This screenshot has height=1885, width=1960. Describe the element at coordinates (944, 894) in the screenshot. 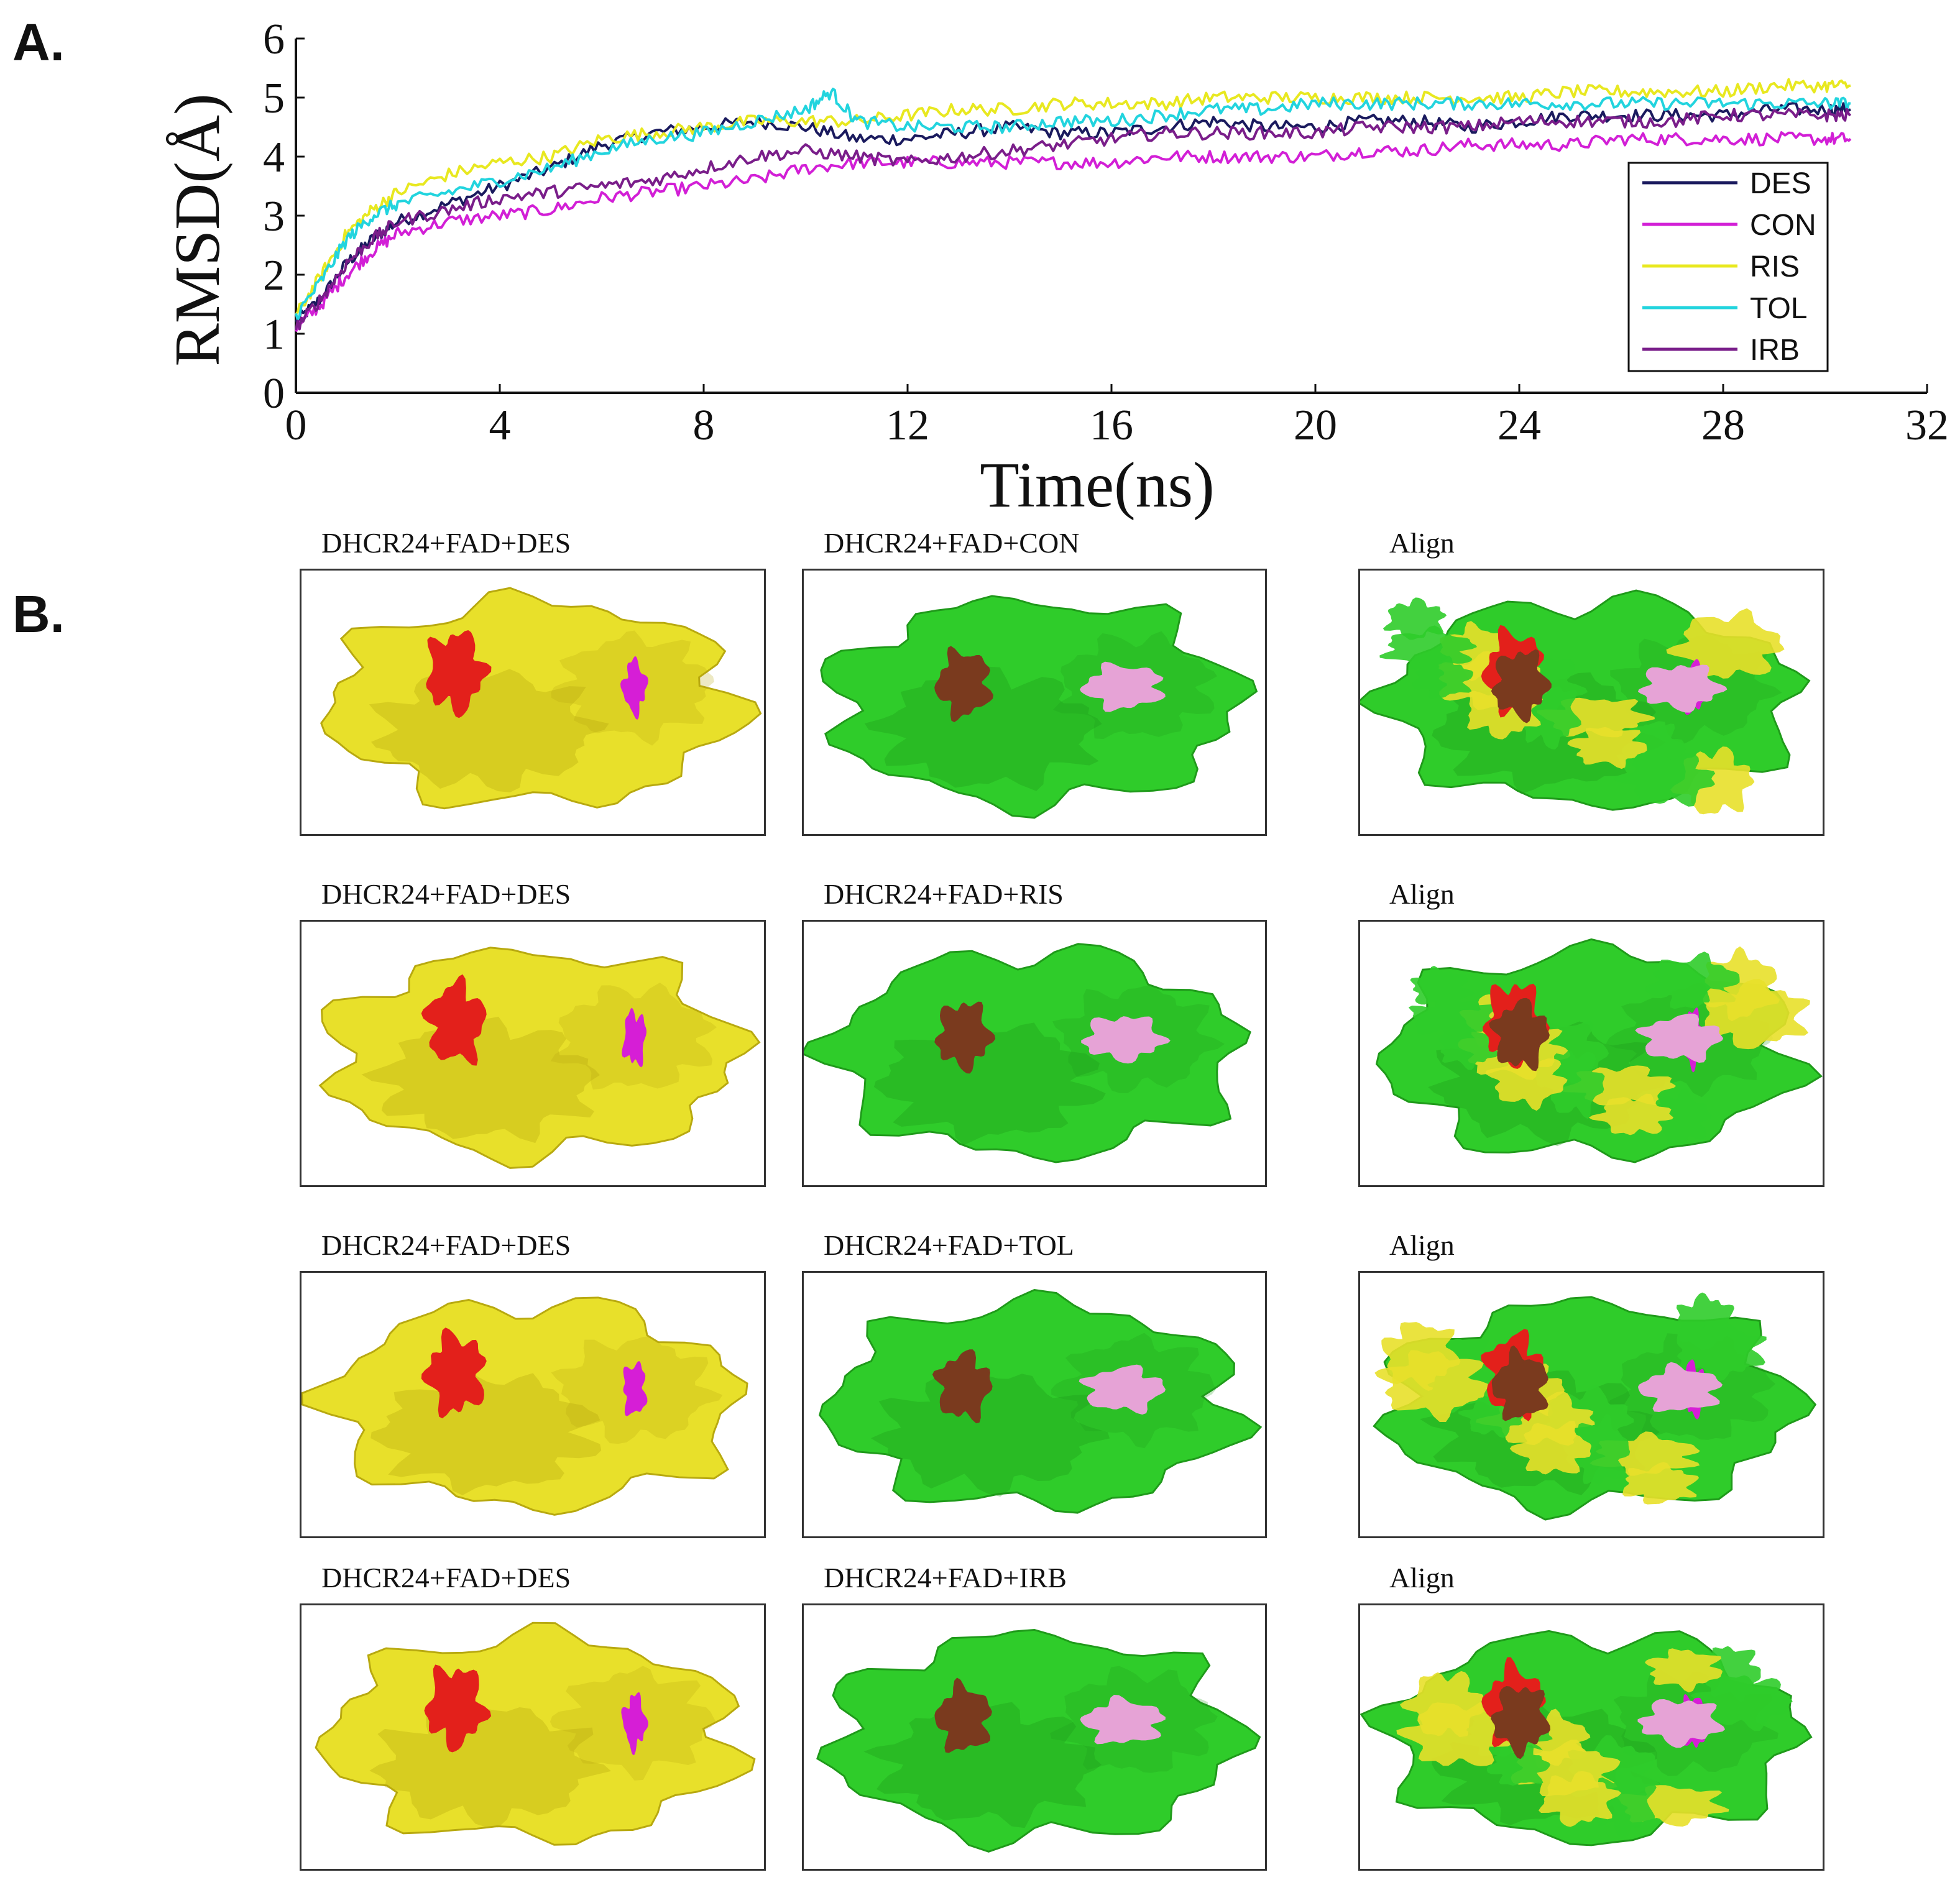

I see `mid-panel-title: DHCR24+FAD+RIS` at that location.